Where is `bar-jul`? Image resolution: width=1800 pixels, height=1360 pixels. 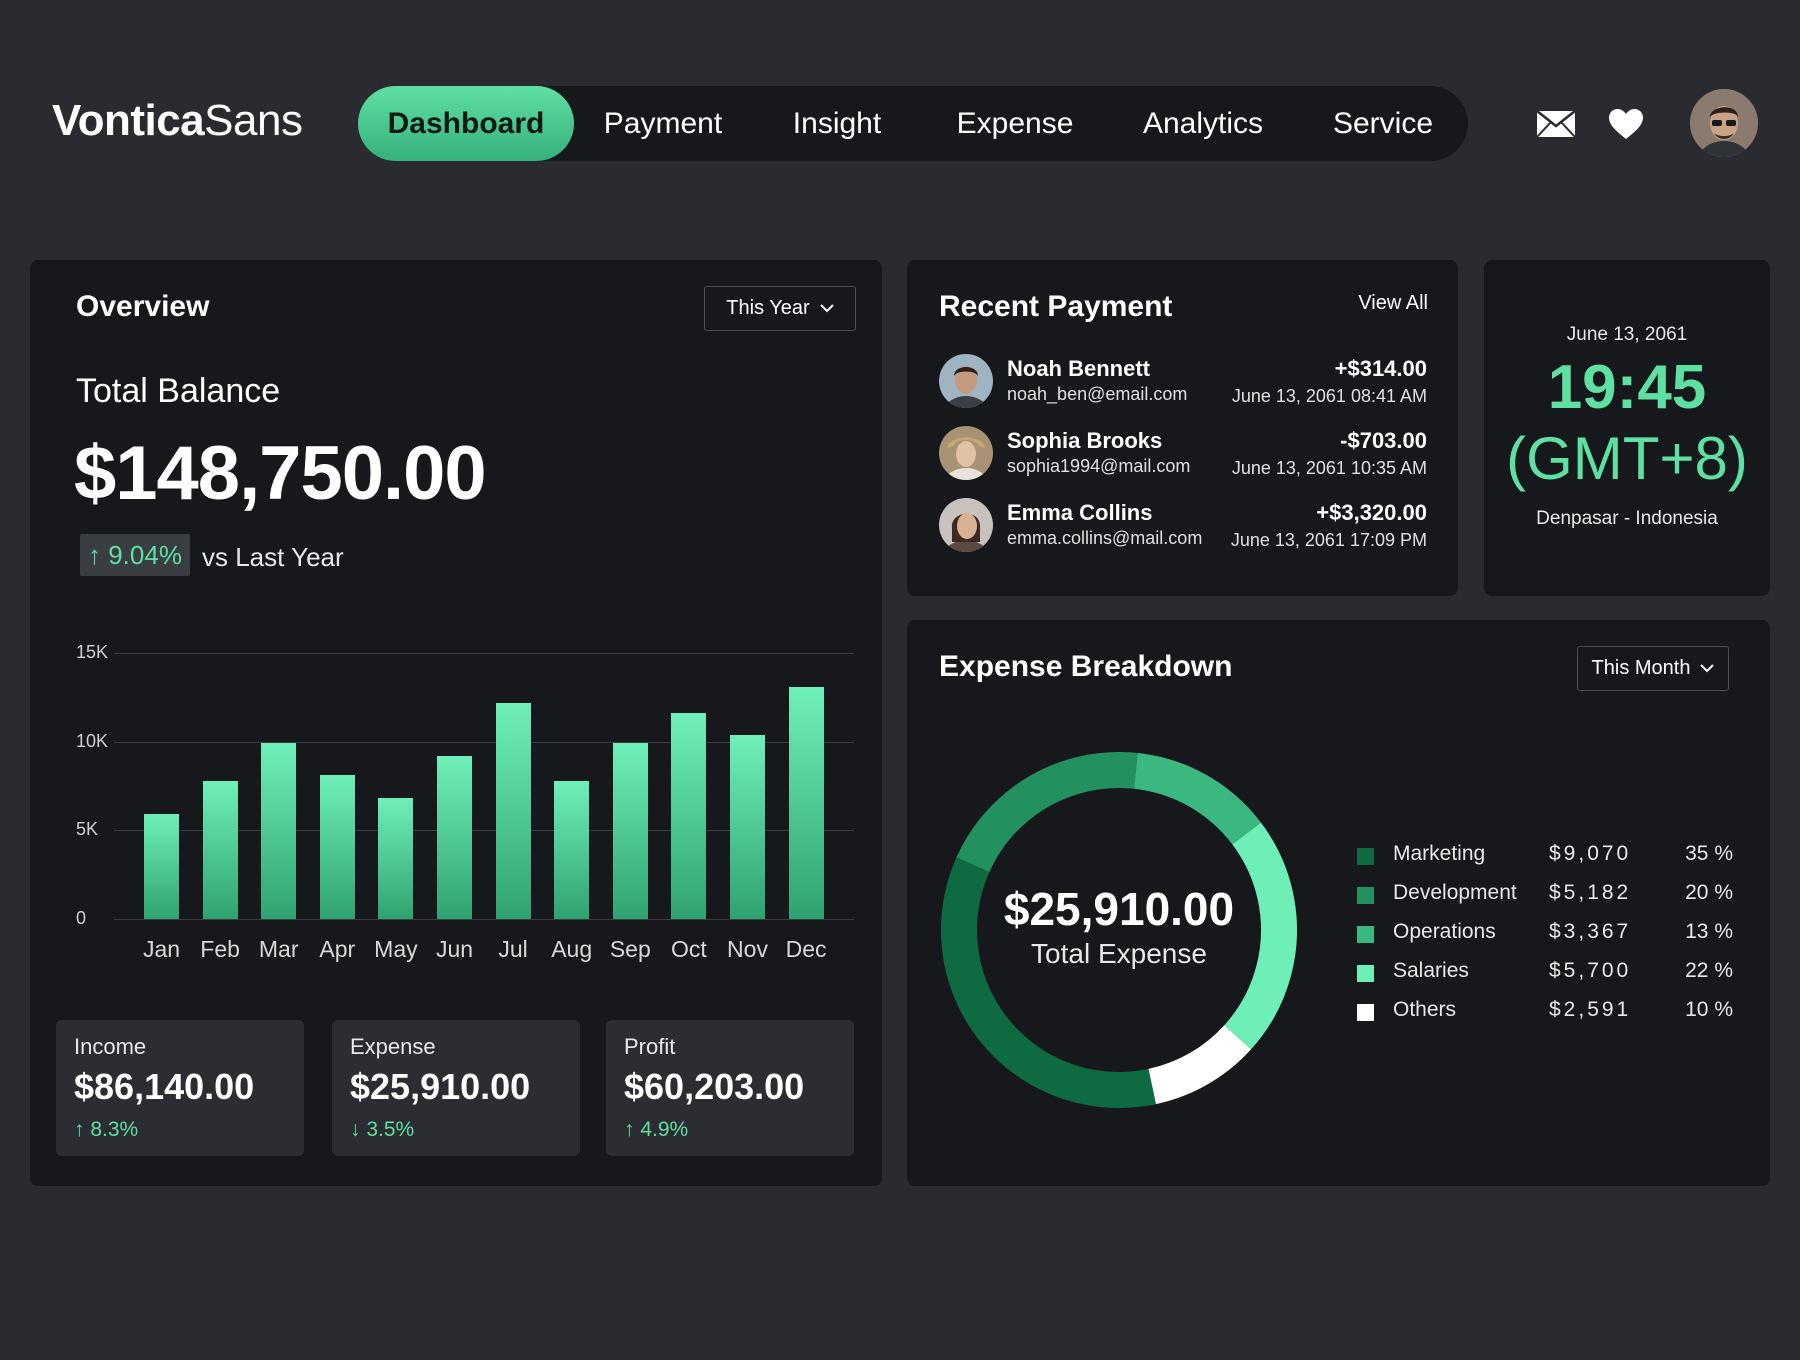
bar-jul is located at coordinates (513, 810).